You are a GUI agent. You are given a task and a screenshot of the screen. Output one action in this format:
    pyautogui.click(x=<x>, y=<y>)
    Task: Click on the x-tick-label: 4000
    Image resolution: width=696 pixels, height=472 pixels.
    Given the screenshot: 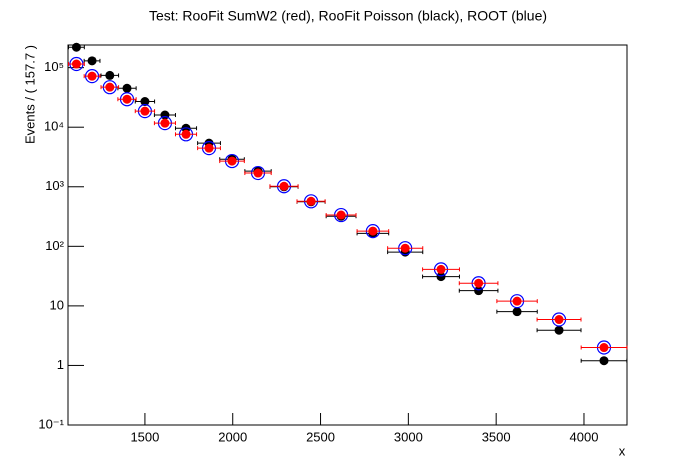 What is the action you would take?
    pyautogui.click(x=584, y=436)
    